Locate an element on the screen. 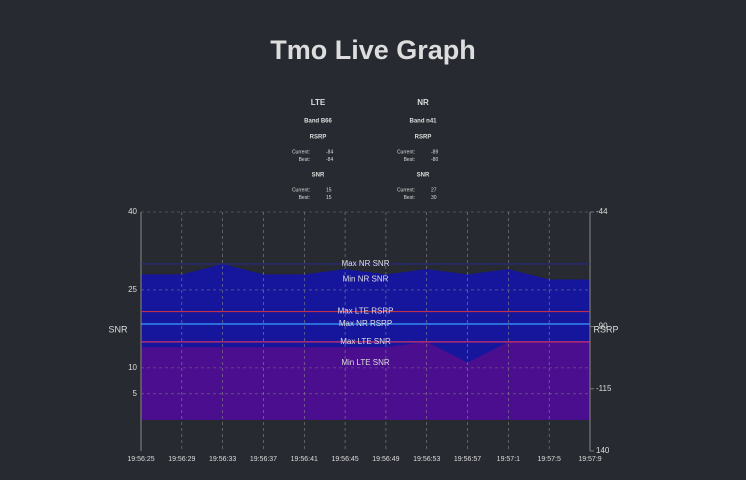 This screenshot has height=480, width=746. x-tick-label: 19:56:49 is located at coordinates (385, 459).